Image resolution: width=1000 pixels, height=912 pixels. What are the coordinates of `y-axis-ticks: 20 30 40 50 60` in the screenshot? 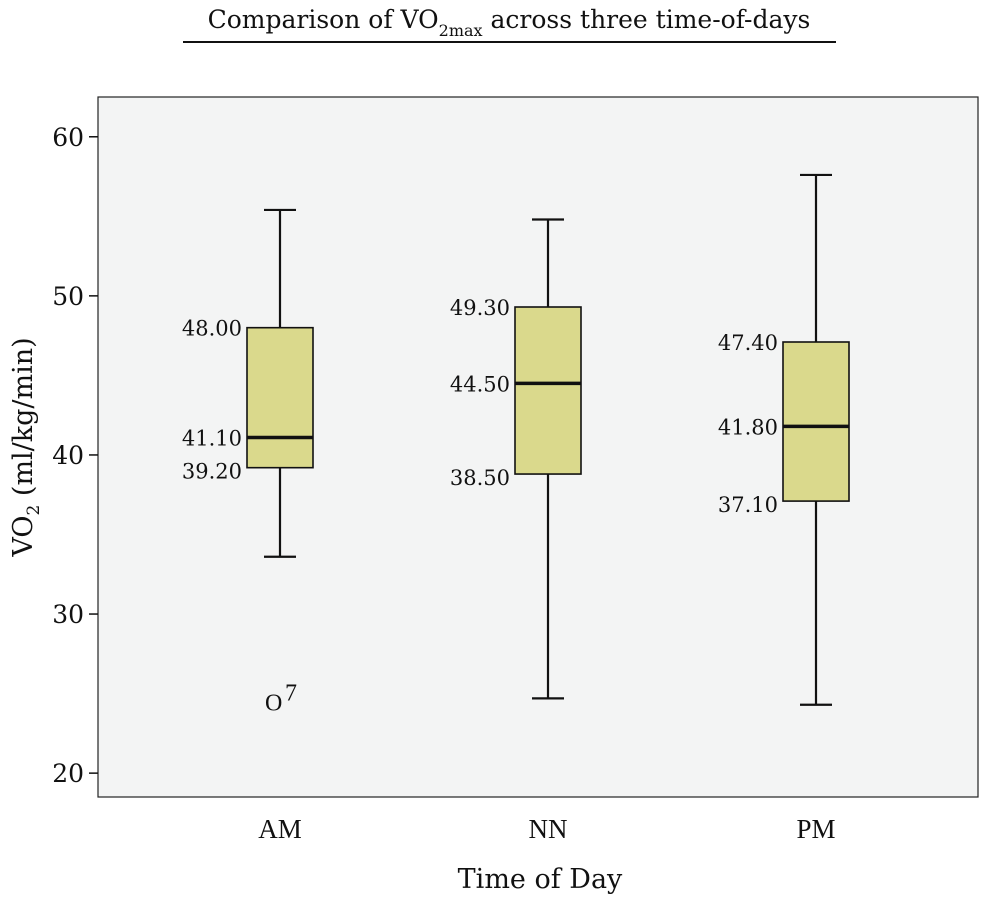 It's located at (75, 455).